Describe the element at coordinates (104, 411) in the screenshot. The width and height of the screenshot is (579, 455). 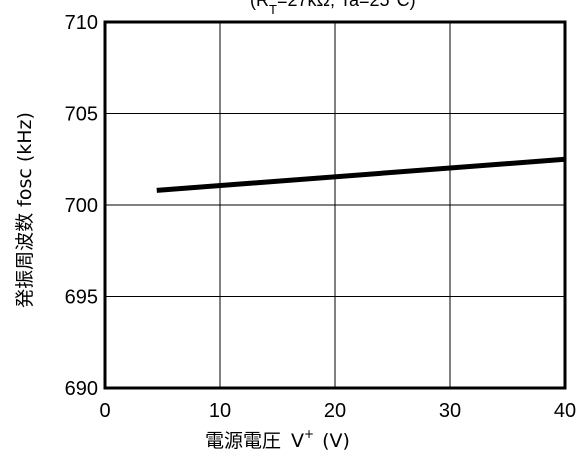
I see `x-tick-label: 0` at that location.